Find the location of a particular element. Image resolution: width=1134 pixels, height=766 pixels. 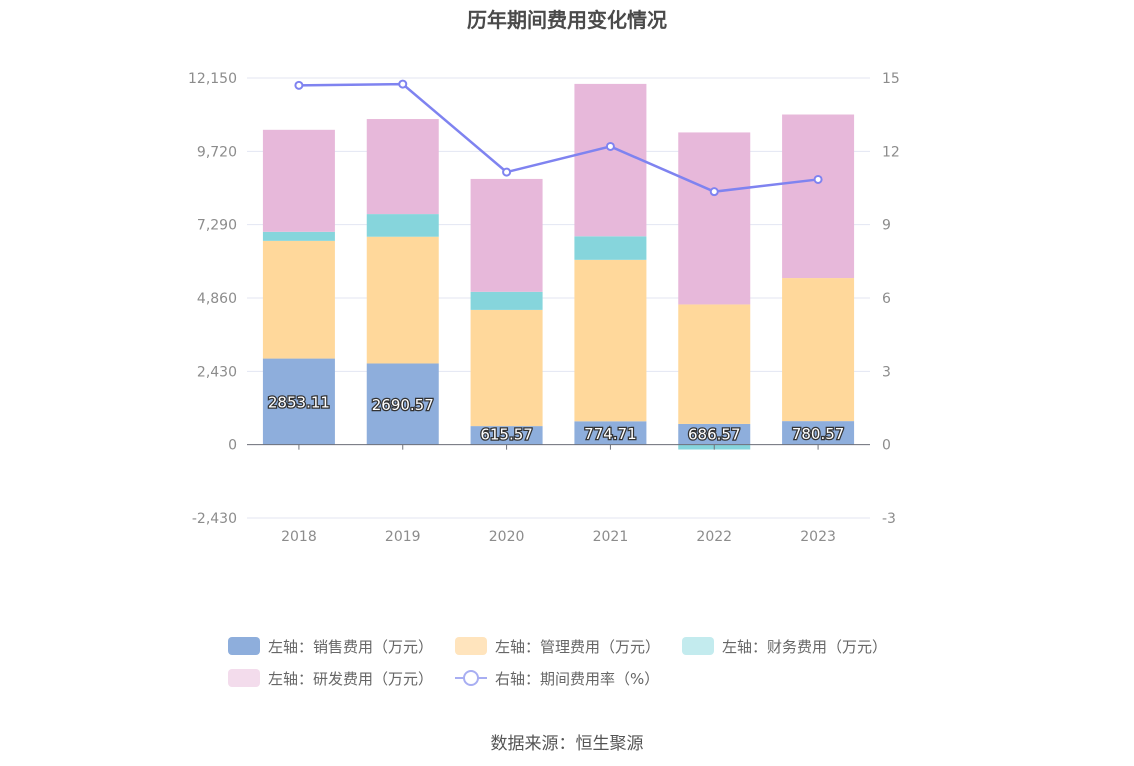

legend-swatch-rd is located at coordinates (244, 678).